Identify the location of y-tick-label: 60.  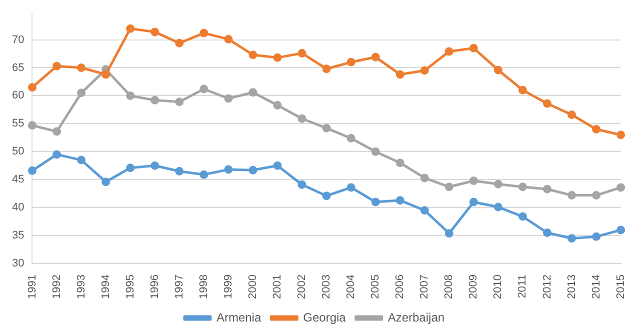
(18, 96).